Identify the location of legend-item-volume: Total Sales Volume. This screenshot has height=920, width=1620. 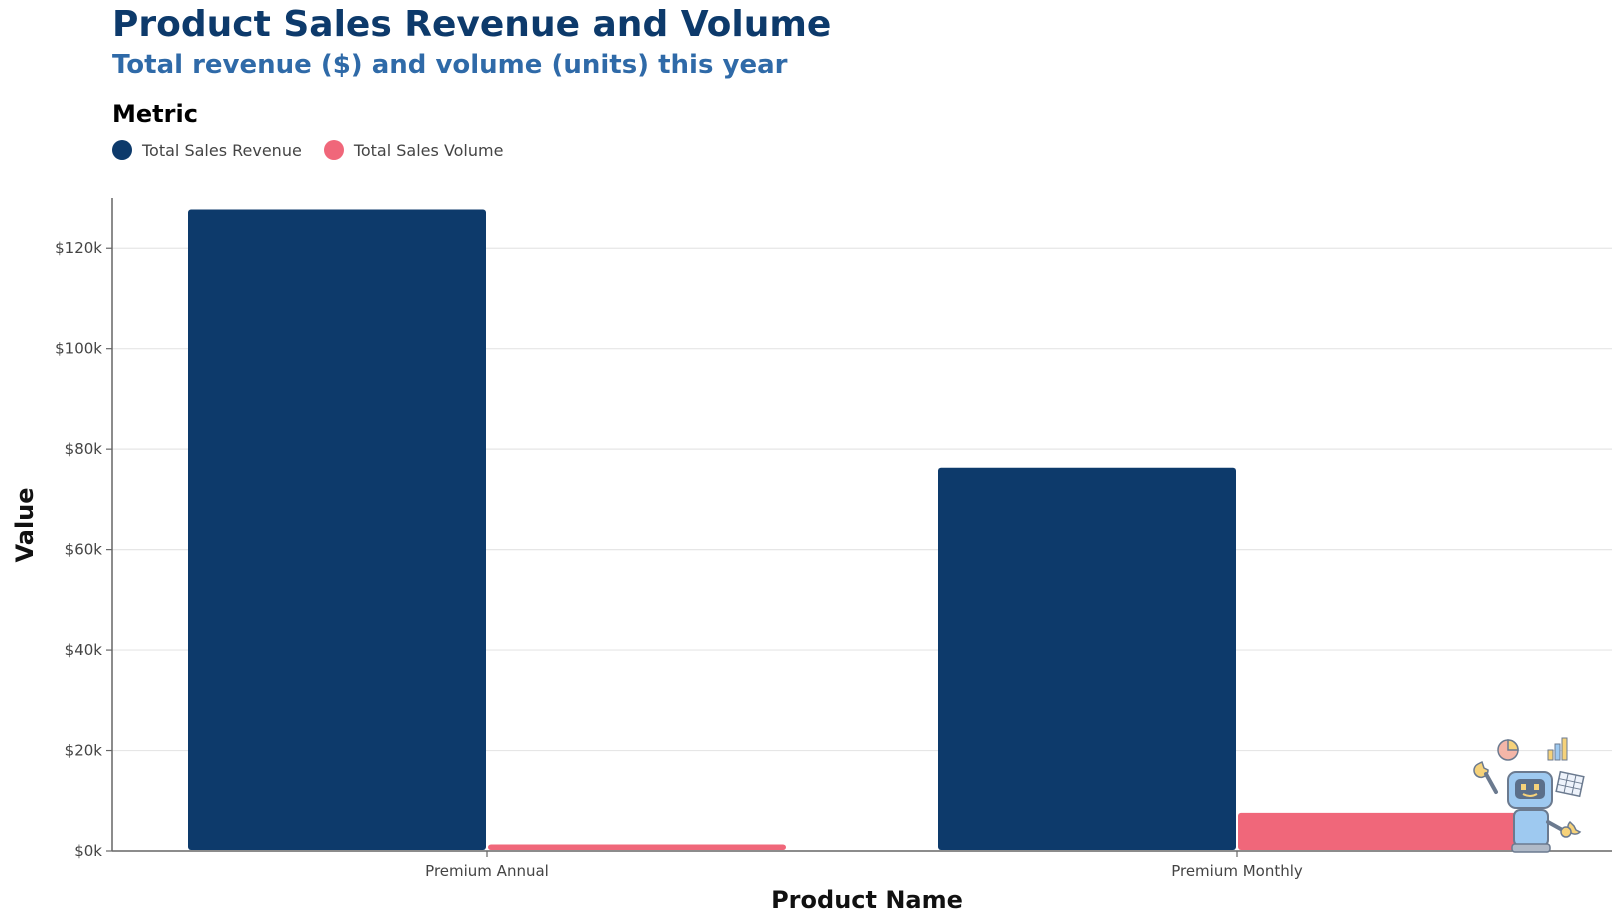
(413, 150).